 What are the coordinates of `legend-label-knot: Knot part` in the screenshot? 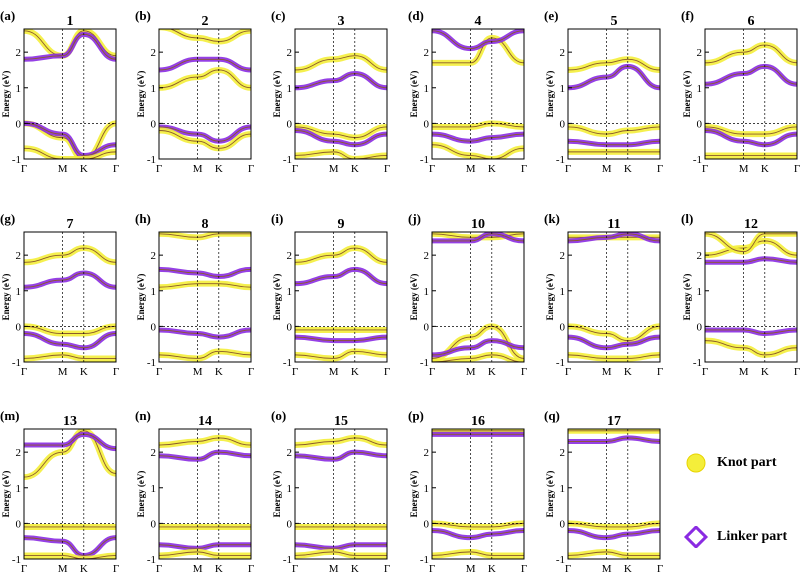 It's located at (747, 462).